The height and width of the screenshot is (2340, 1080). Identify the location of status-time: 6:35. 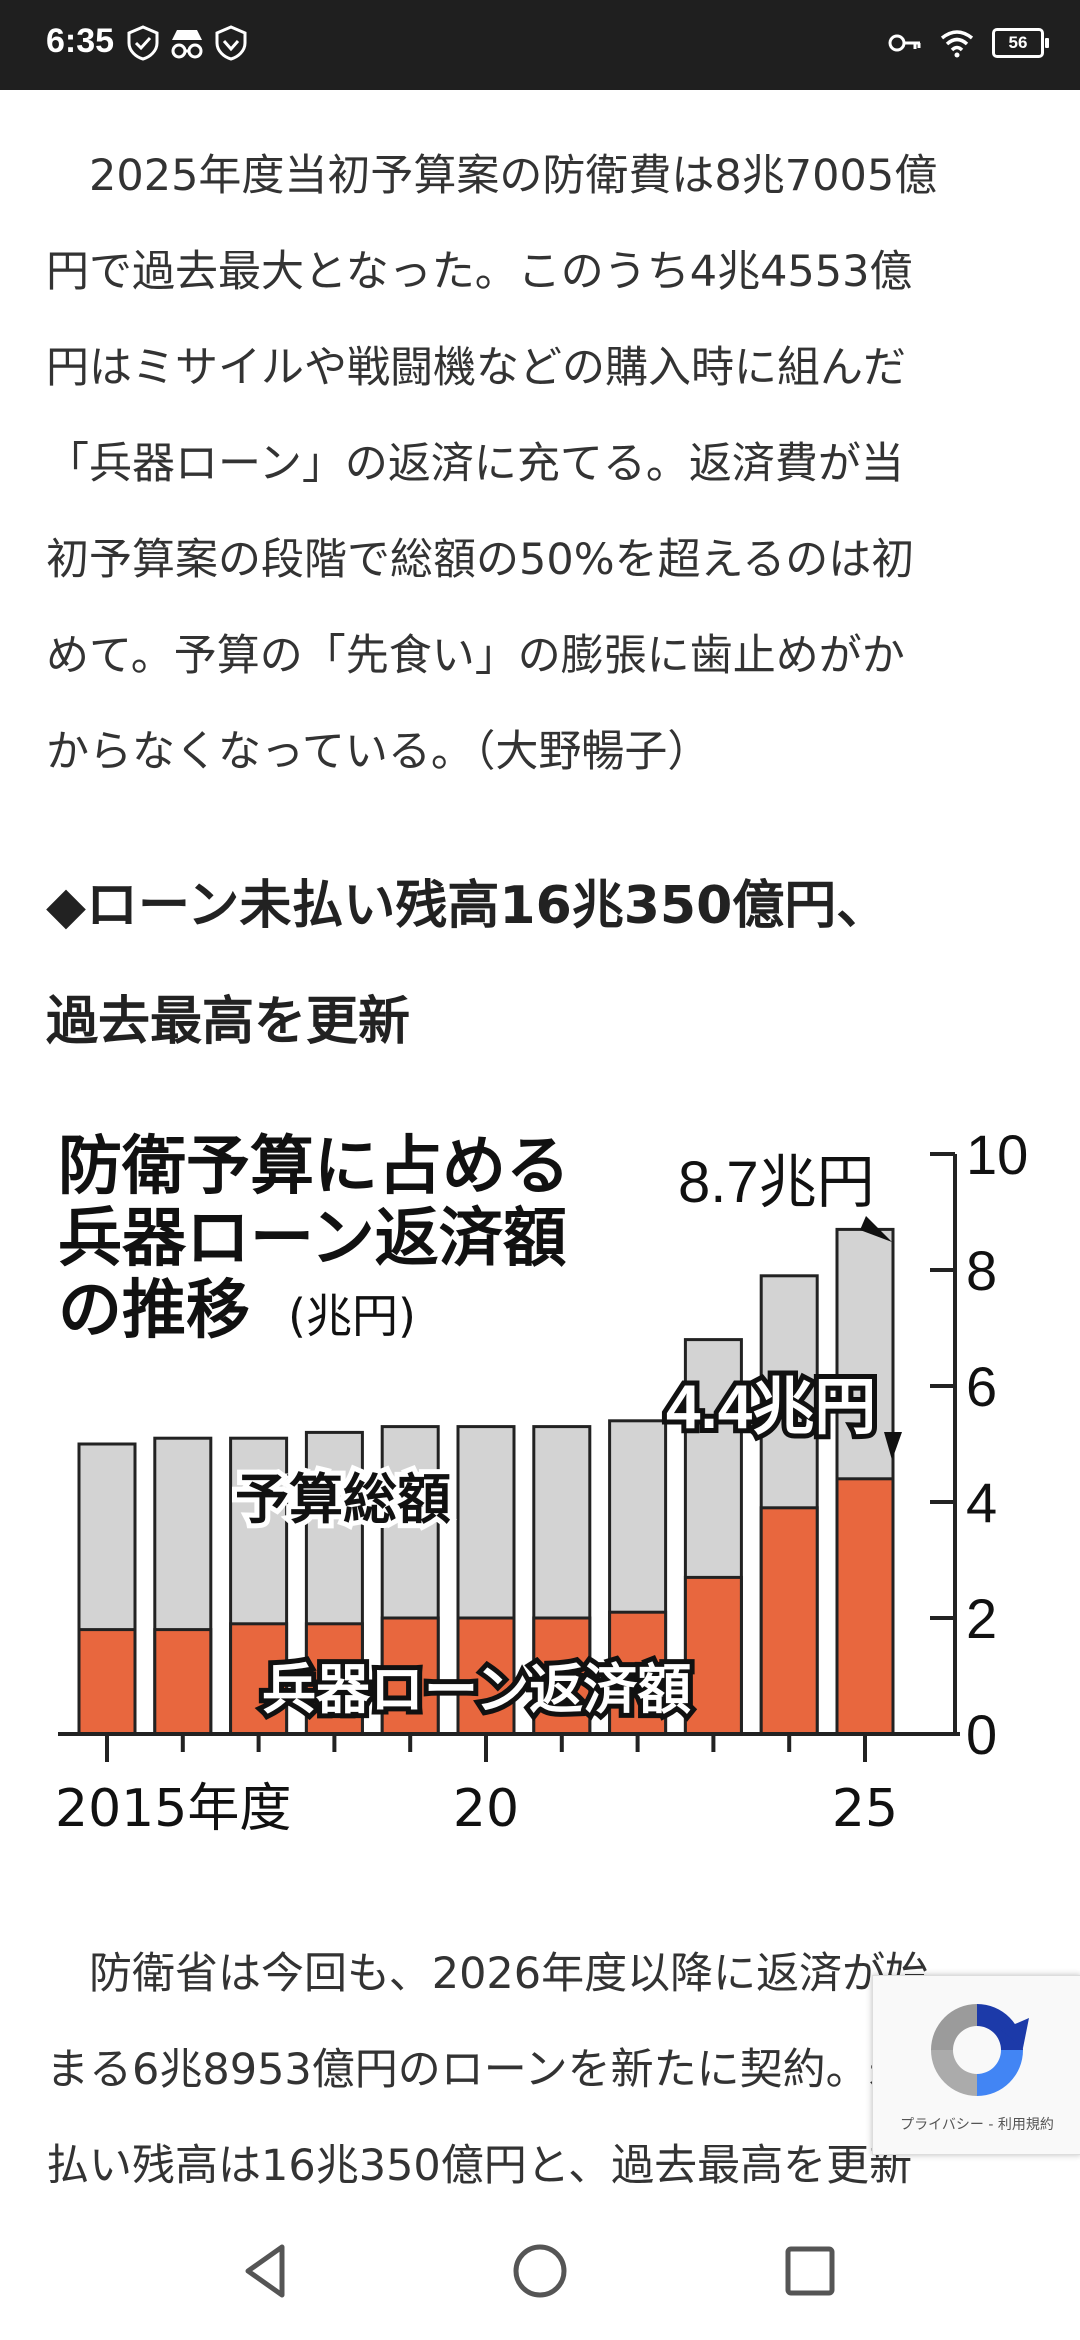
(80, 41).